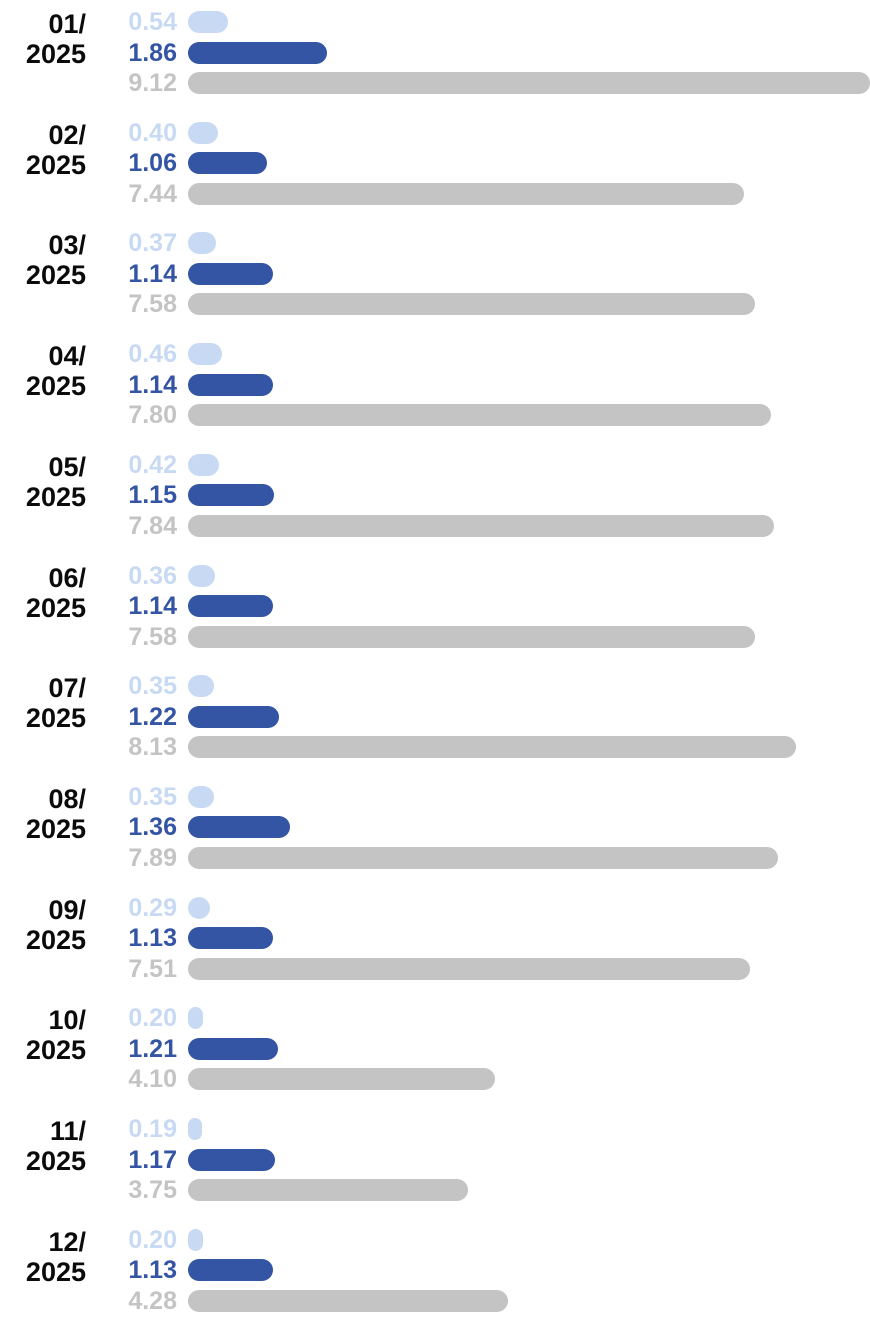 This screenshot has width=870, height=1329. Describe the element at coordinates (152, 464) in the screenshot. I see `value-label: 0.42` at that location.